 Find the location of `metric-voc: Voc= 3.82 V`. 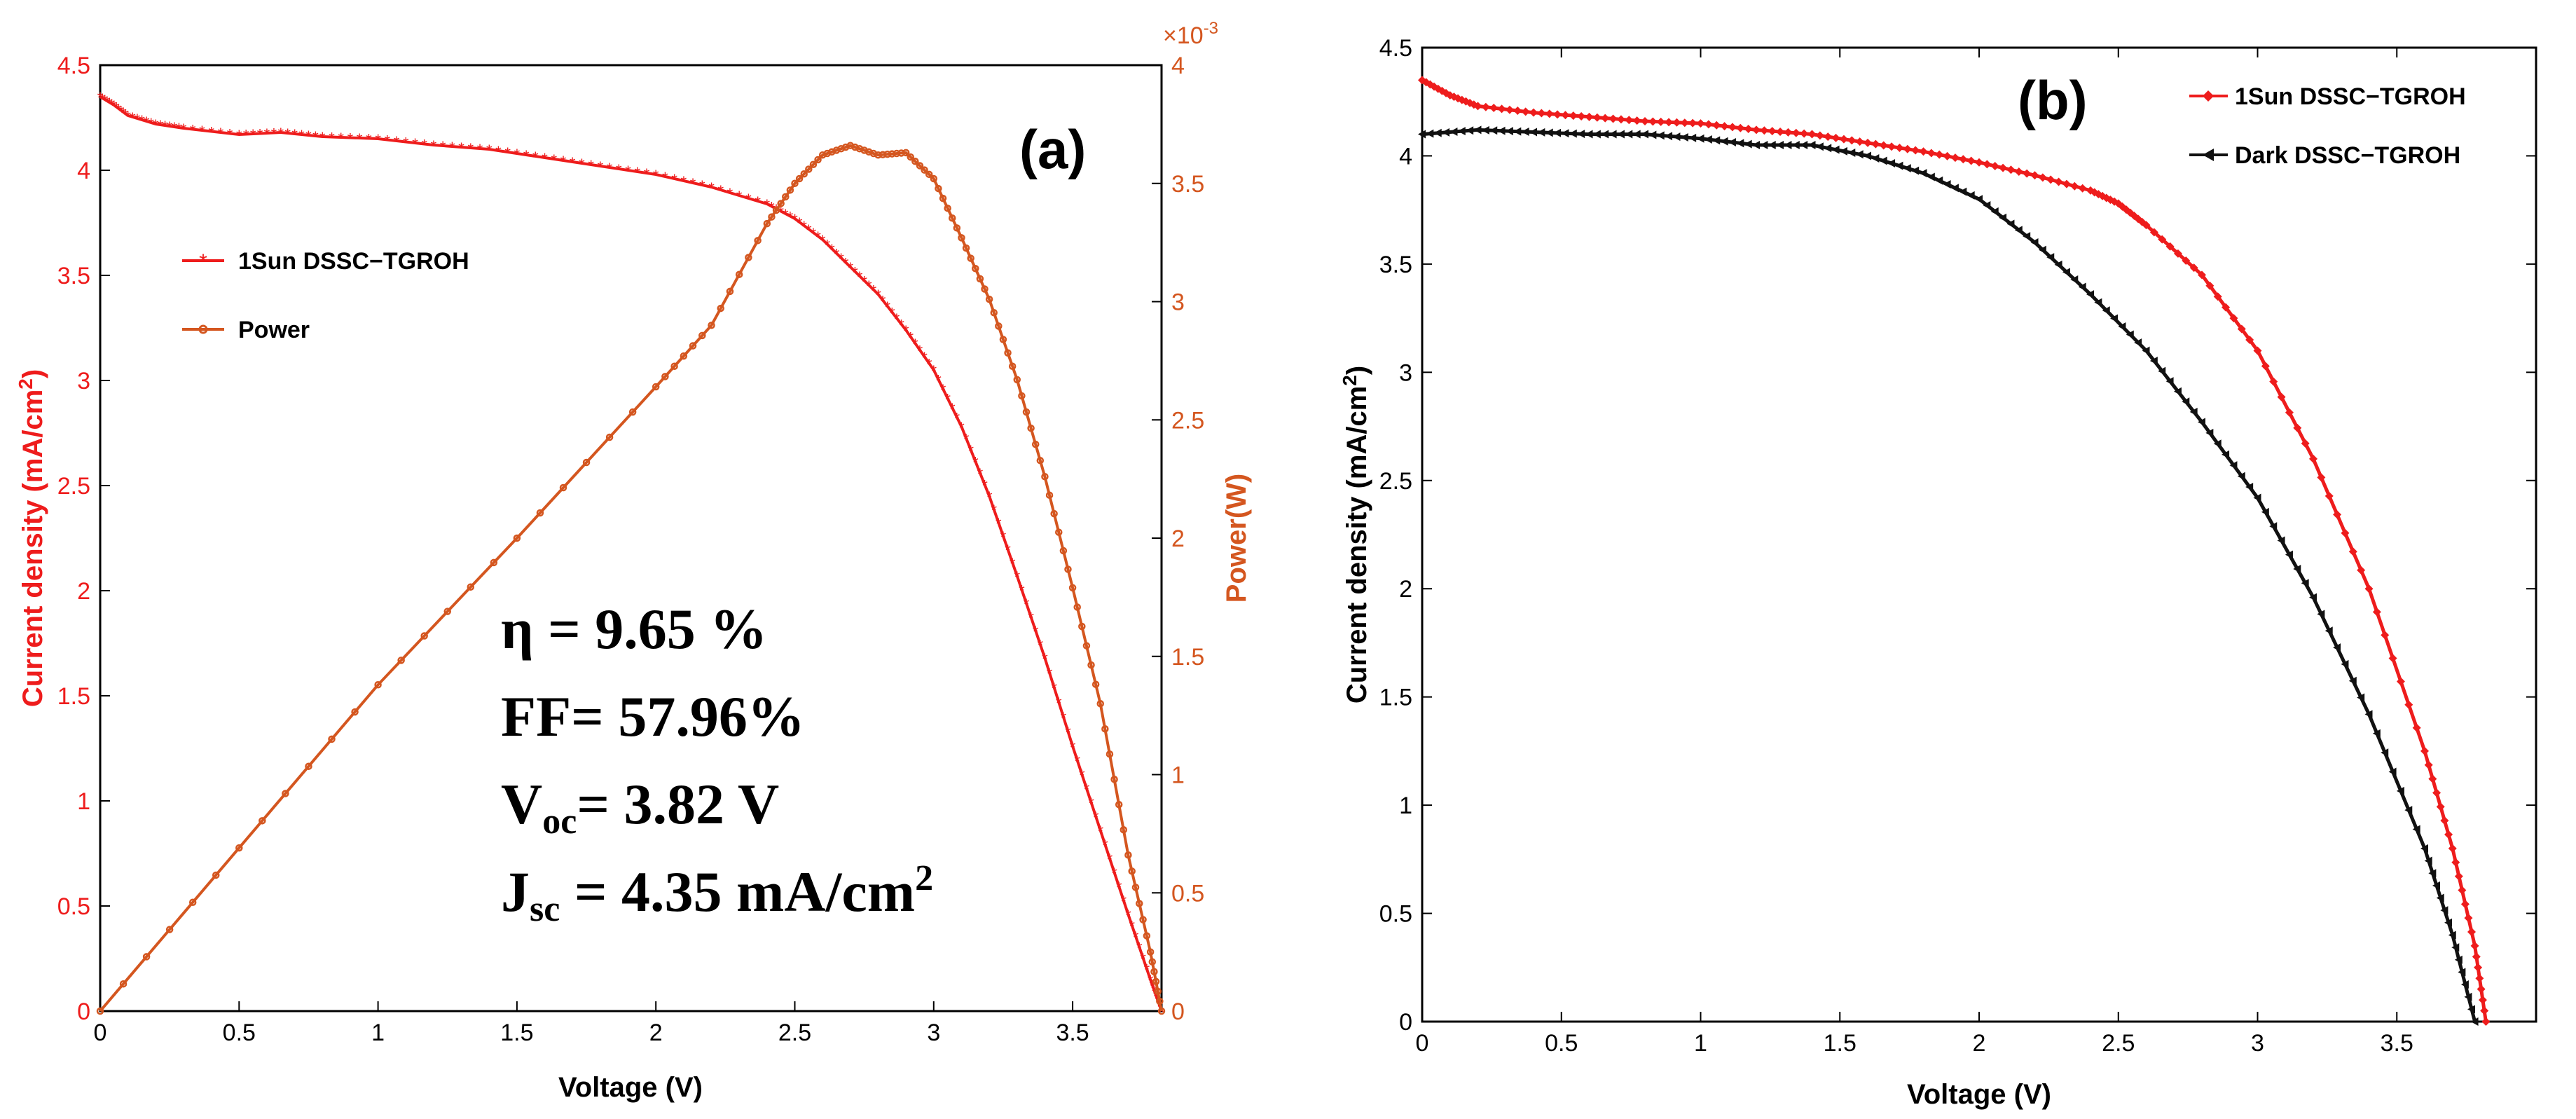

metric-voc: Voc= 3.82 V is located at coordinates (640, 807).